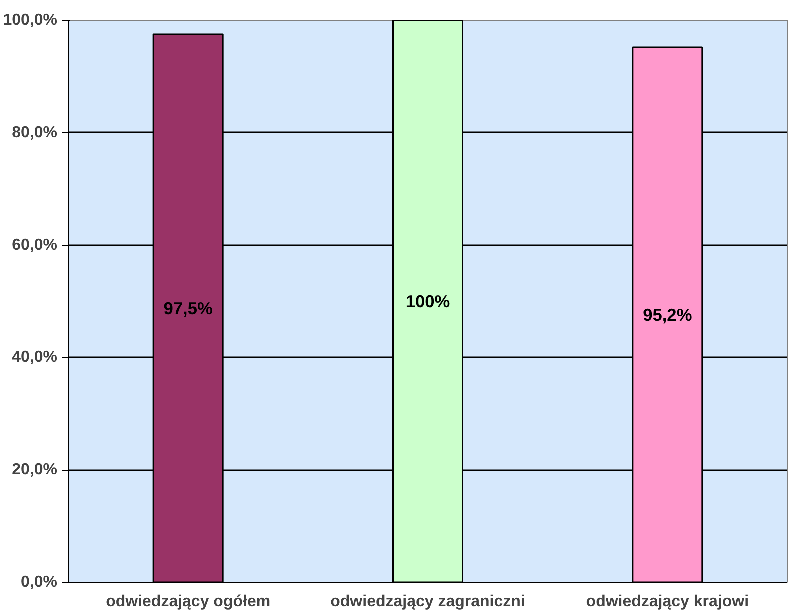  What do you see at coordinates (667, 314) in the screenshot?
I see `data-label: 95,2%` at bounding box center [667, 314].